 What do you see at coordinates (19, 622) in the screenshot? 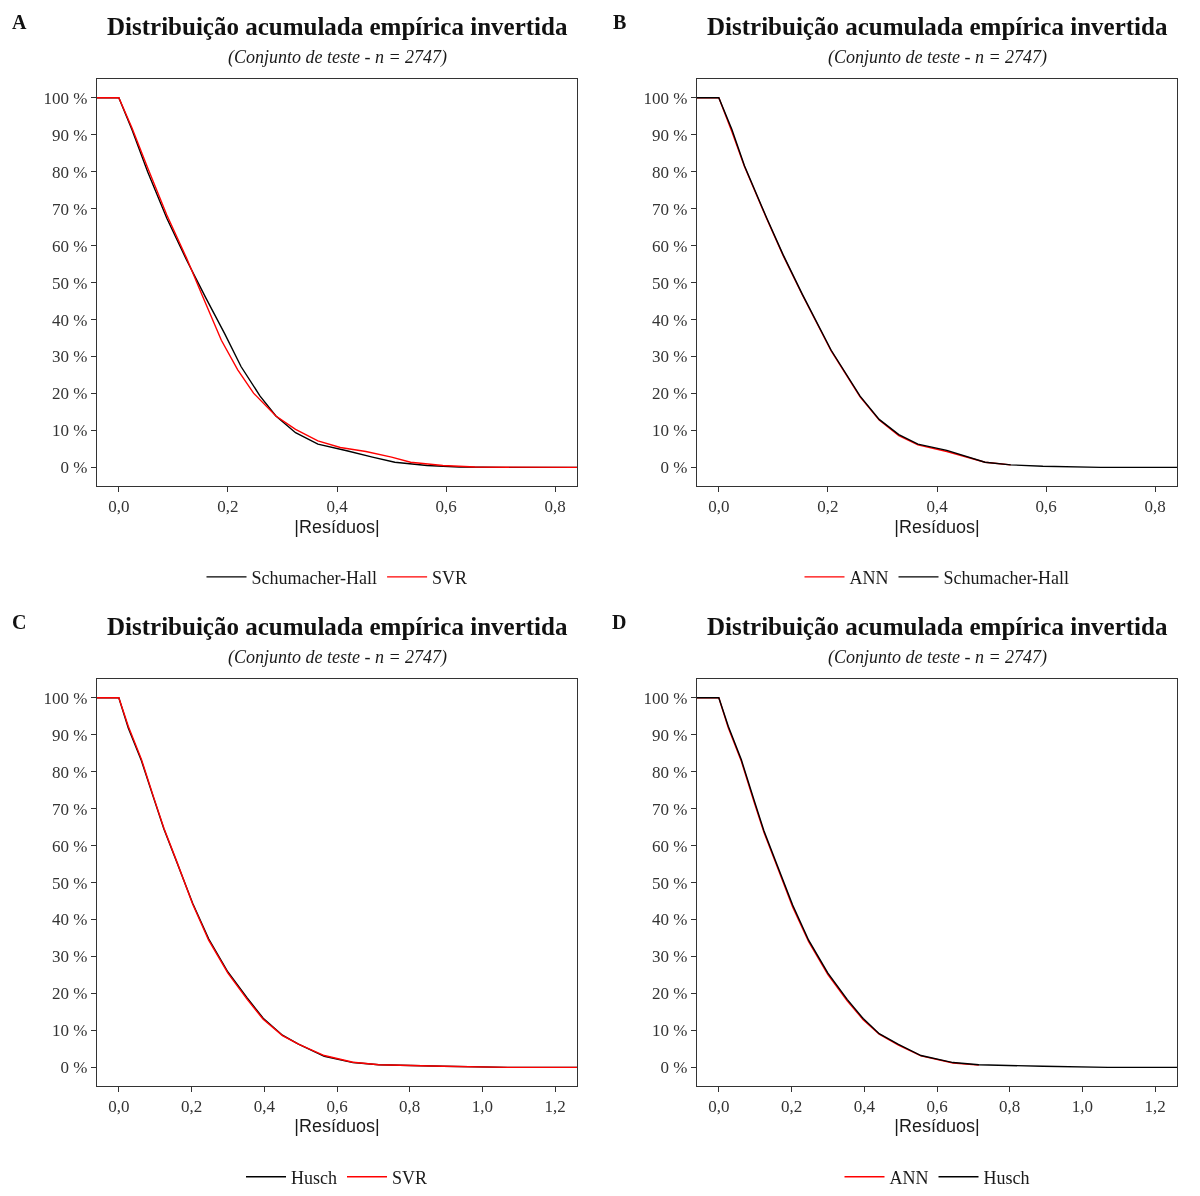
I see `text: C` at bounding box center [19, 622].